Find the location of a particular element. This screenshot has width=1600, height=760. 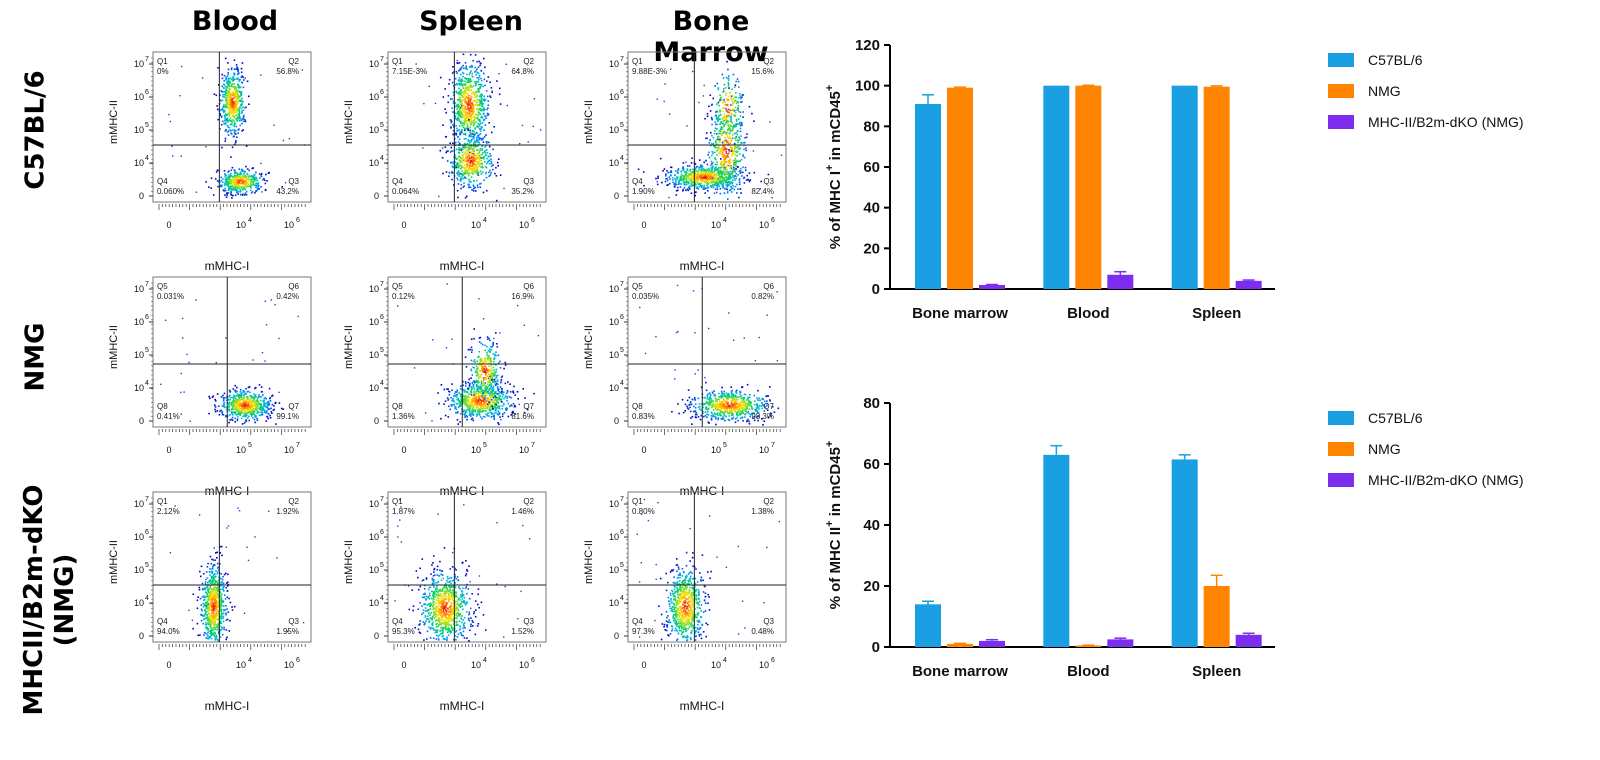

x-tick-label: 10 is located at coordinates (476, 225).